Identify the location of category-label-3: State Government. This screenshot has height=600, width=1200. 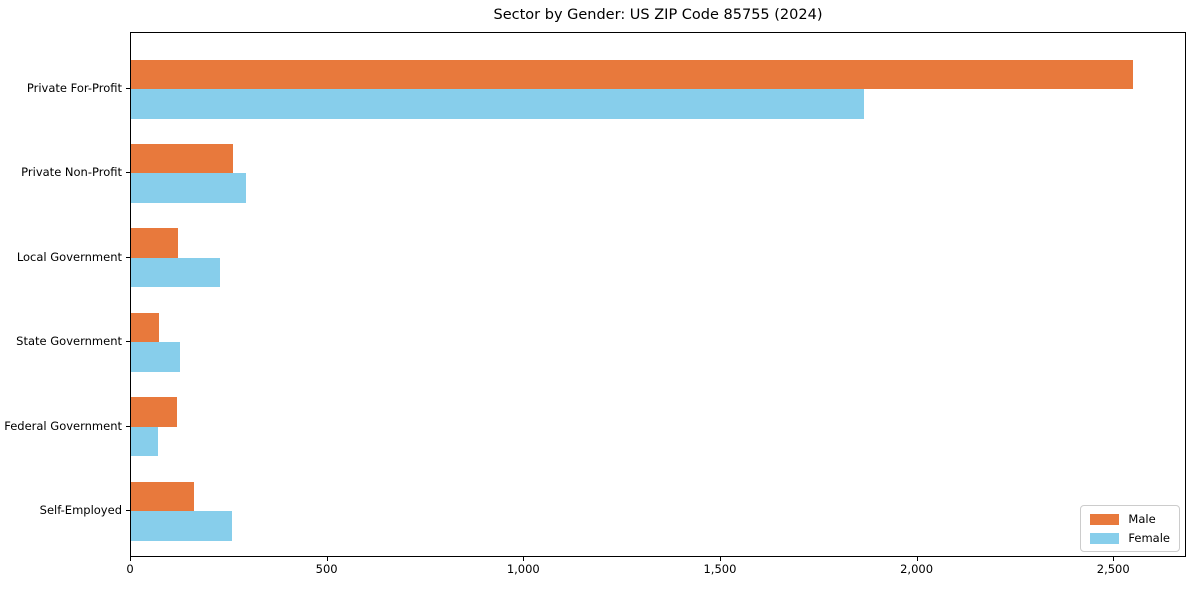
(69, 341).